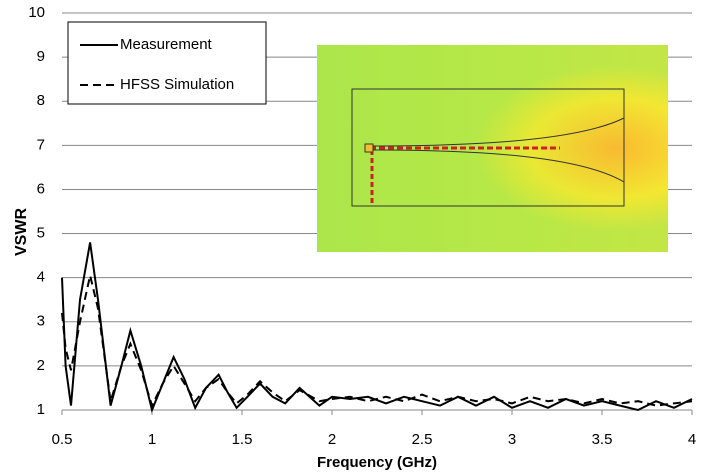 The height and width of the screenshot is (475, 707). I want to click on x-tick-label: 3.5, so click(602, 439).